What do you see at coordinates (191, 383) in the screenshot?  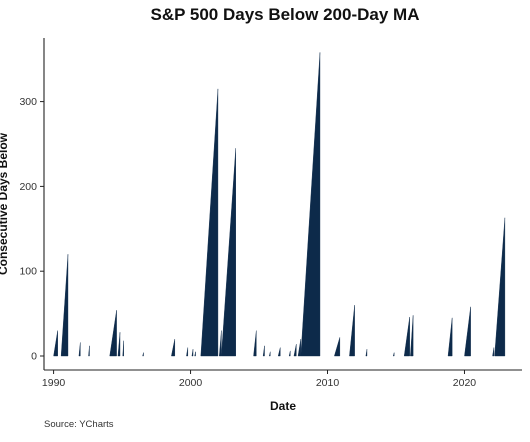 I see `x-tick-label-2000: 2000` at bounding box center [191, 383].